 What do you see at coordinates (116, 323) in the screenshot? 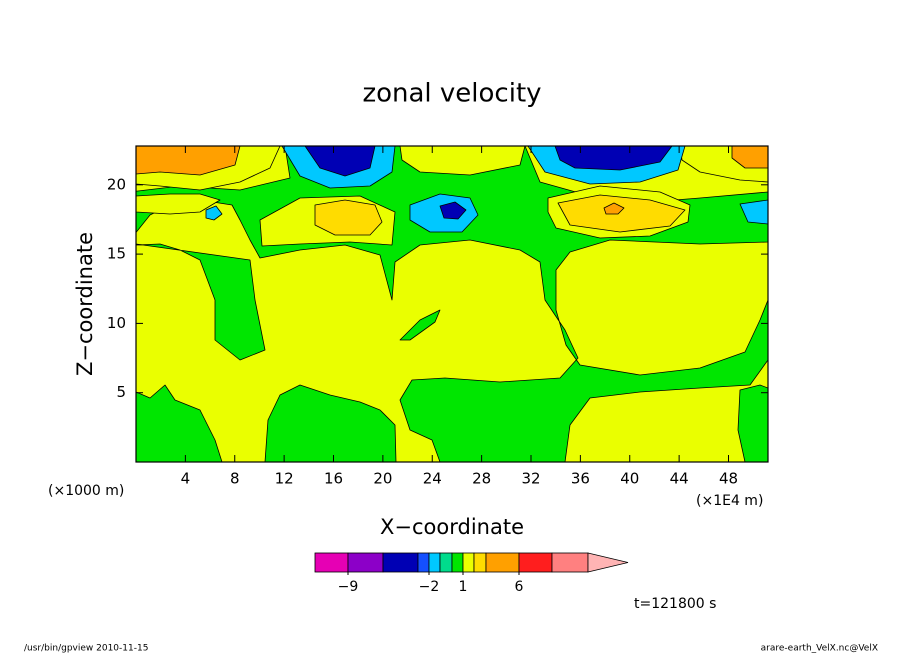
I see `y-tick-label: 10` at bounding box center [116, 323].